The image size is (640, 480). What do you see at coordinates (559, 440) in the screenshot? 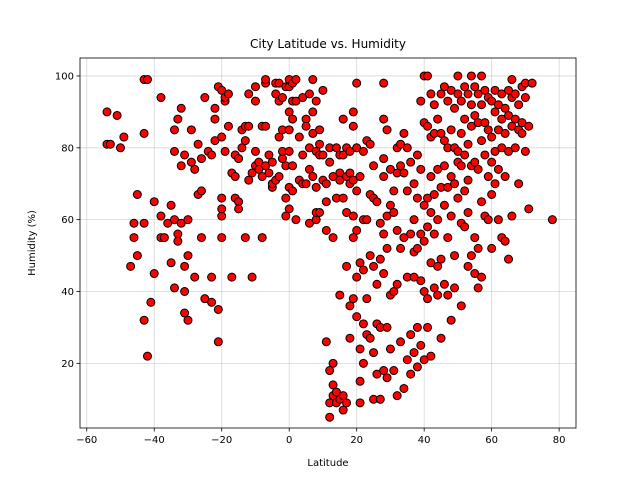
I see `x-tick-label: 80` at bounding box center [559, 440].